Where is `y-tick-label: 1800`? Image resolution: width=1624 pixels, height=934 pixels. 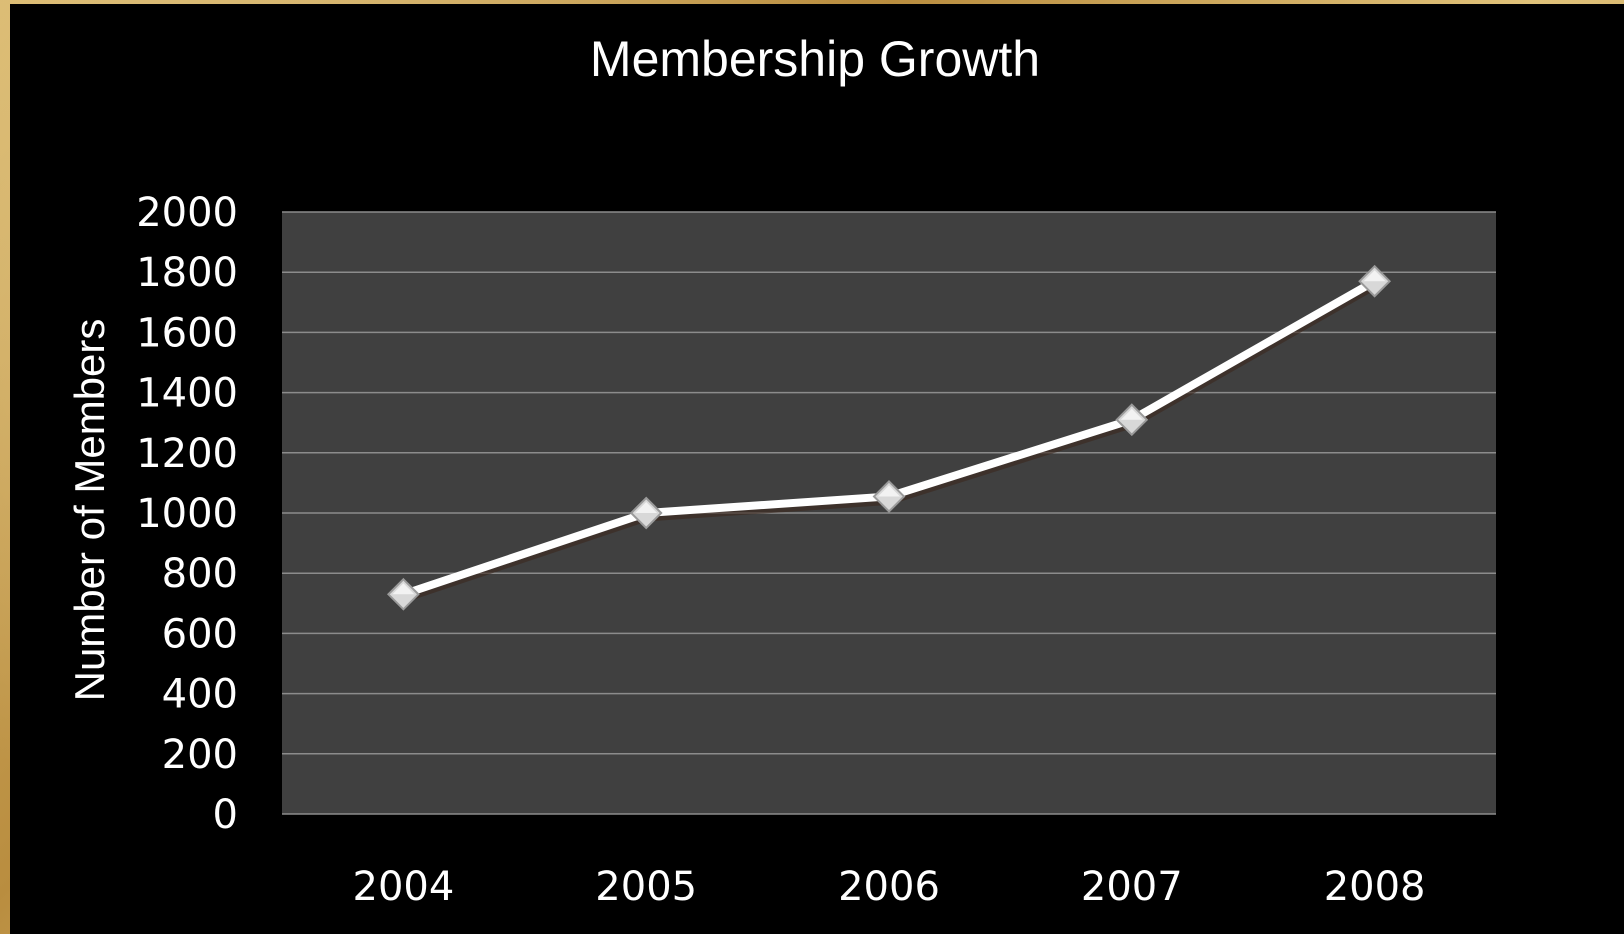 y-tick-label: 1800 is located at coordinates (187, 273).